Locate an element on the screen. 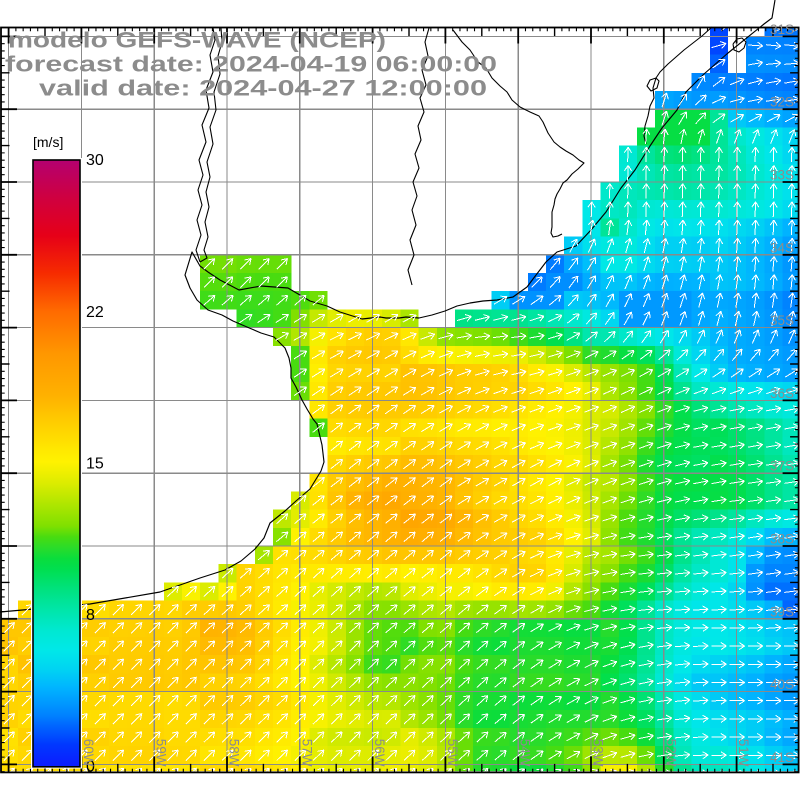 This screenshot has width=800, height=805. svg-text: 34S is located at coordinates (782, 247).